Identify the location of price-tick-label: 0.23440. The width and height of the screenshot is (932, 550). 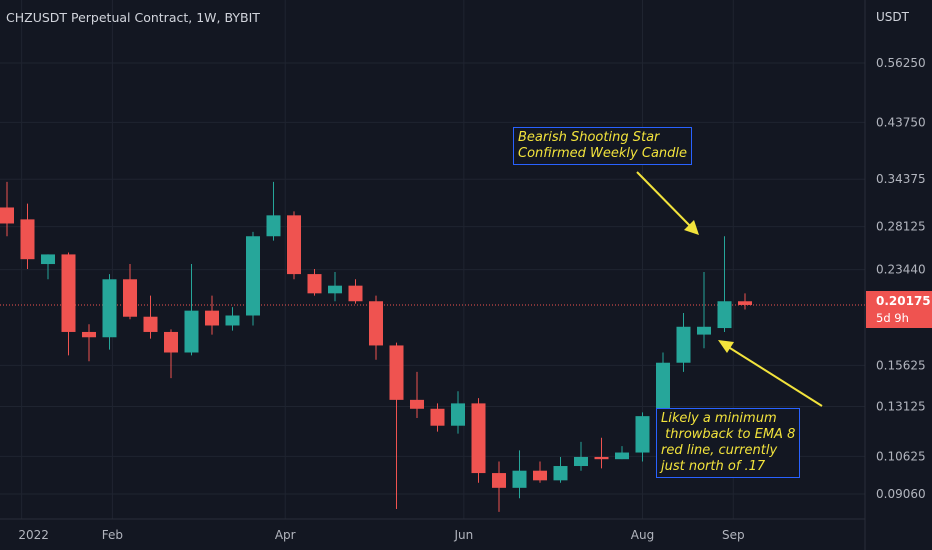
(901, 270).